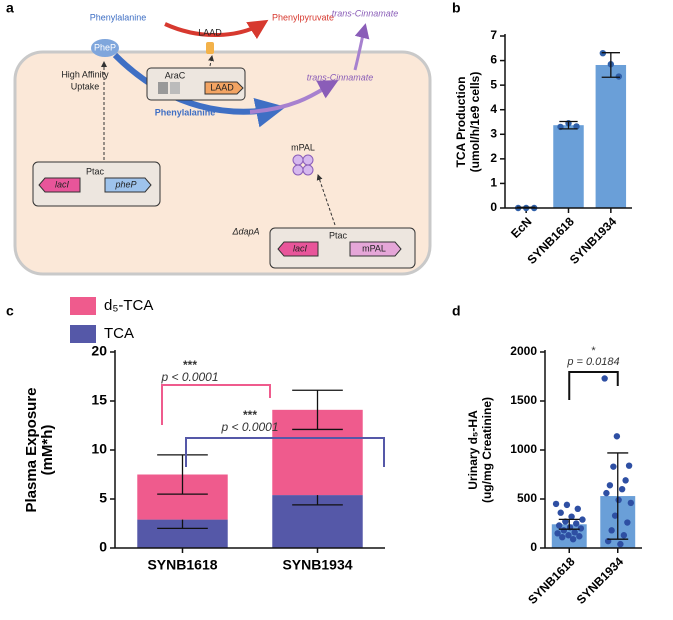 This screenshot has height=620, width=673. I want to click on annotation: *, so click(593, 351).